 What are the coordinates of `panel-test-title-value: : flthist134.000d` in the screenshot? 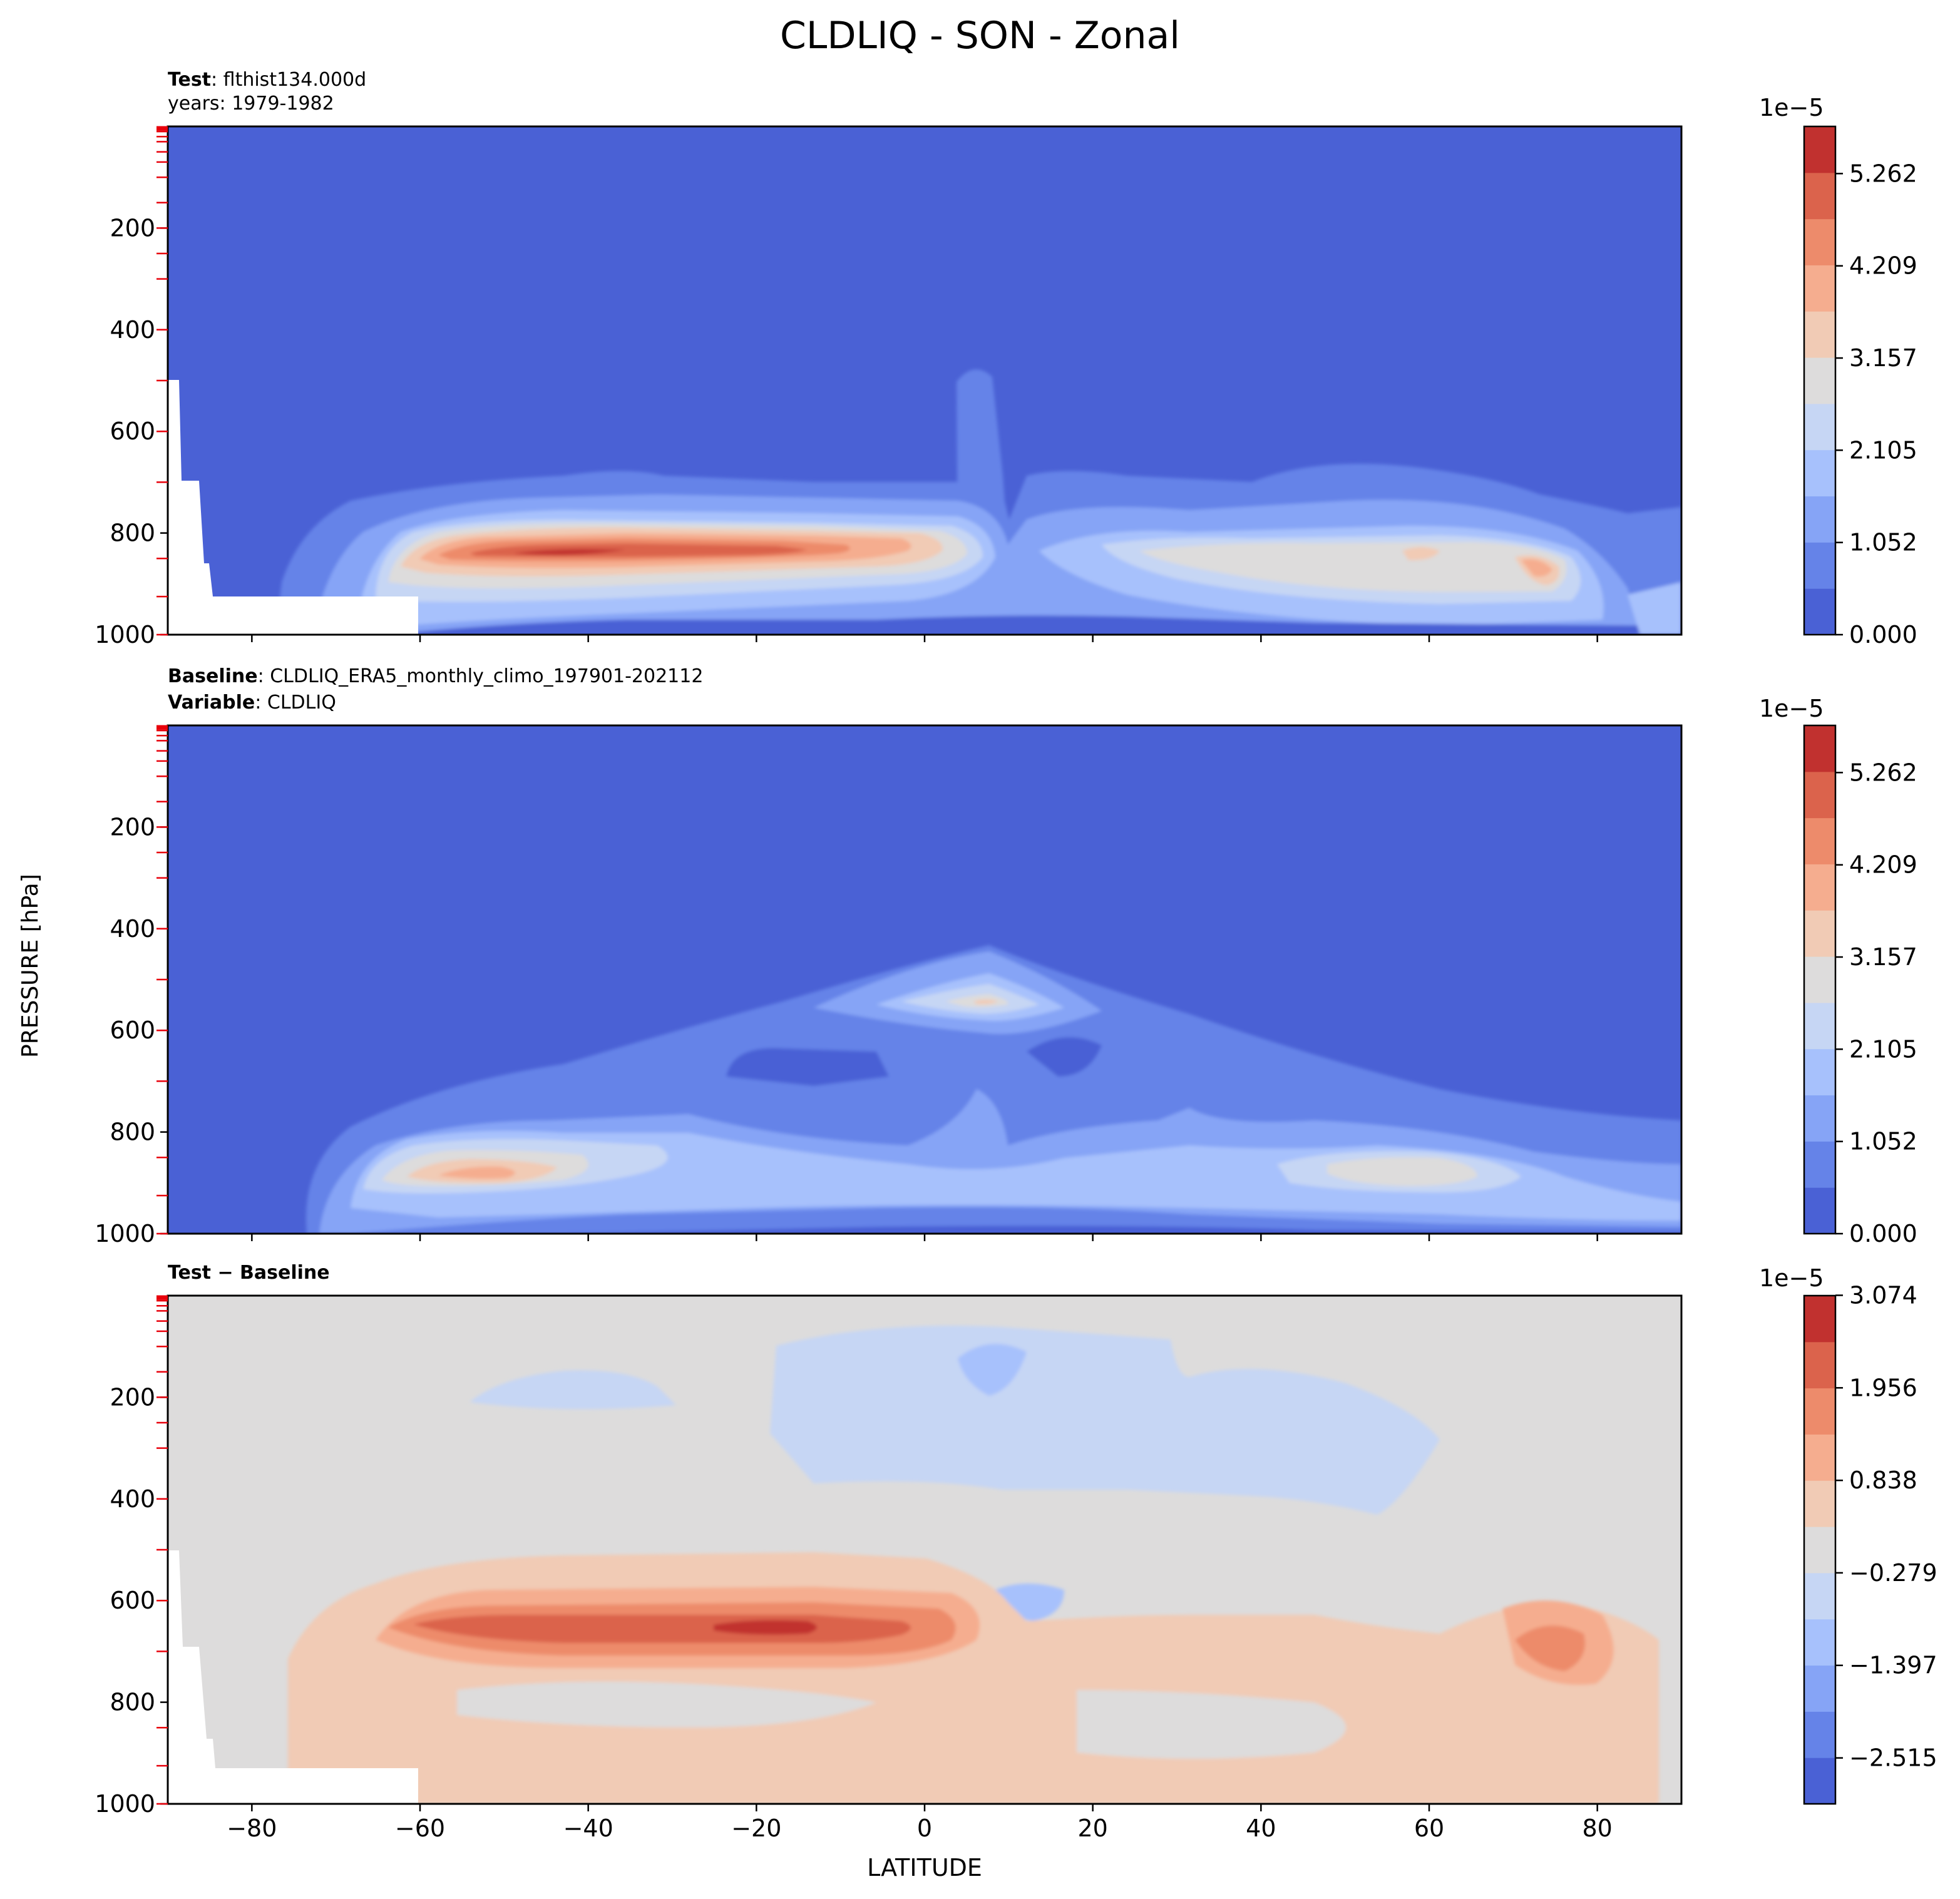 It's located at (289, 80).